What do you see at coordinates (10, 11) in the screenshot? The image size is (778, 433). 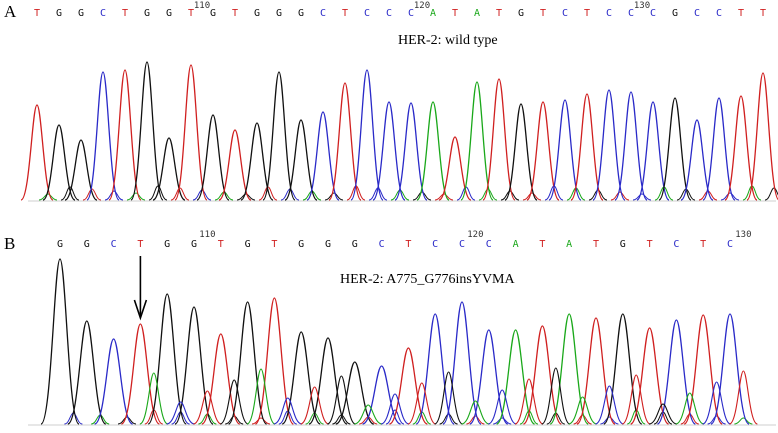 I see `panel-a-letter: A` at bounding box center [10, 11].